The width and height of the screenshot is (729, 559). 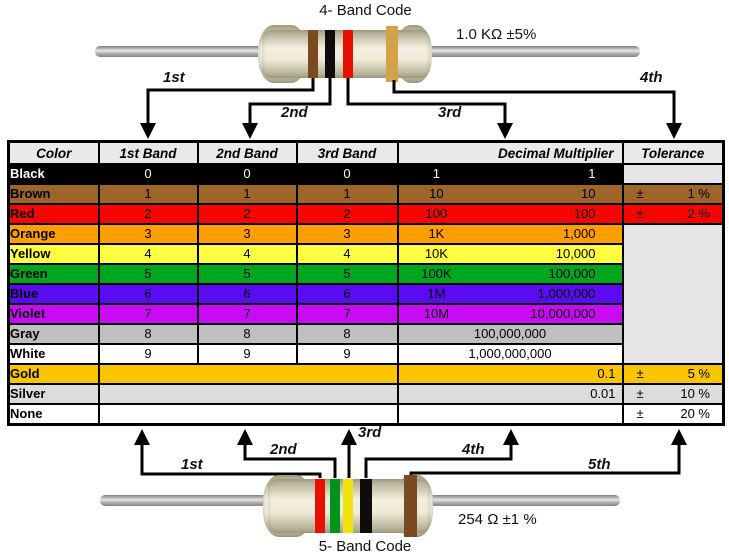 I want to click on multiplier-short-value: 1M, so click(x=436, y=293).